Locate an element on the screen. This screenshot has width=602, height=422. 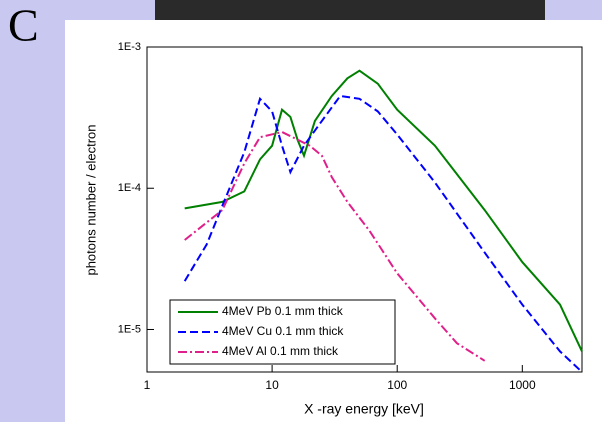
y-tick-label: 1E-3 is located at coordinates (129, 47).